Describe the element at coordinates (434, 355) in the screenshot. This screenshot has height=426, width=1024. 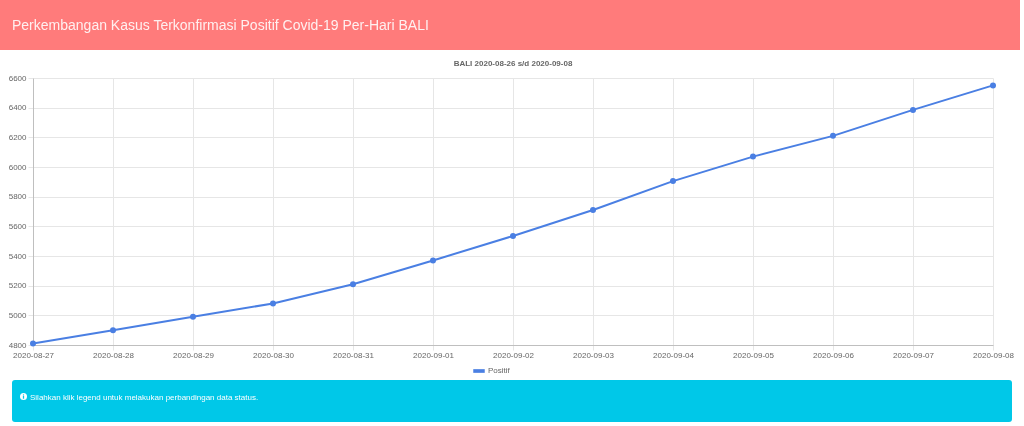
I see `x-tick-label: 2020-09-01` at that location.